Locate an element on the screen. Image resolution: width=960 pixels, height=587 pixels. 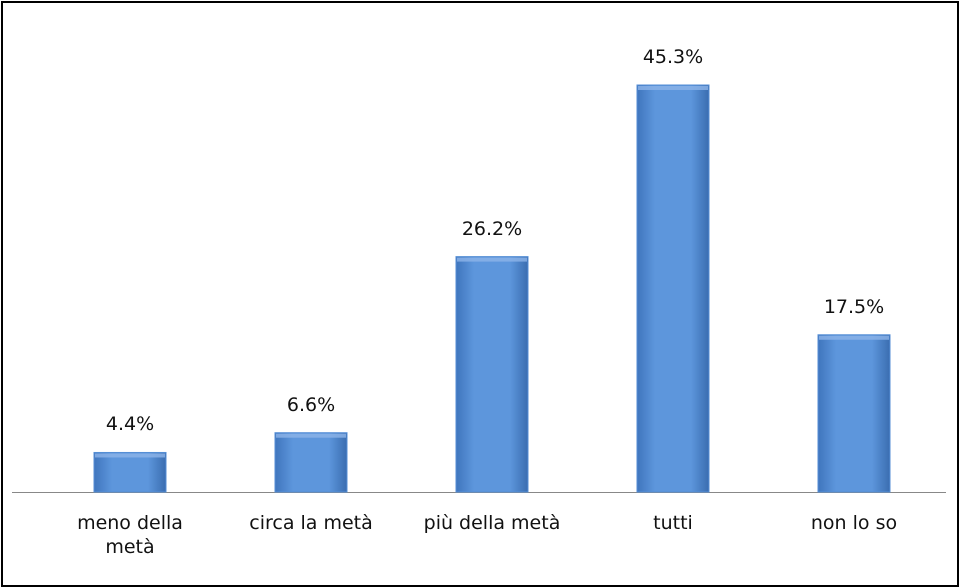
x-tick-label: tutti is located at coordinates (673, 523).